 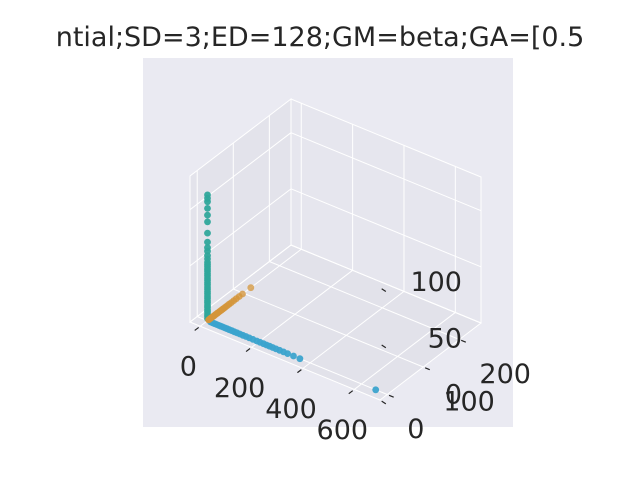 What do you see at coordinates (505, 374) in the screenshot?
I see `tick-label-y: 200` at bounding box center [505, 374].